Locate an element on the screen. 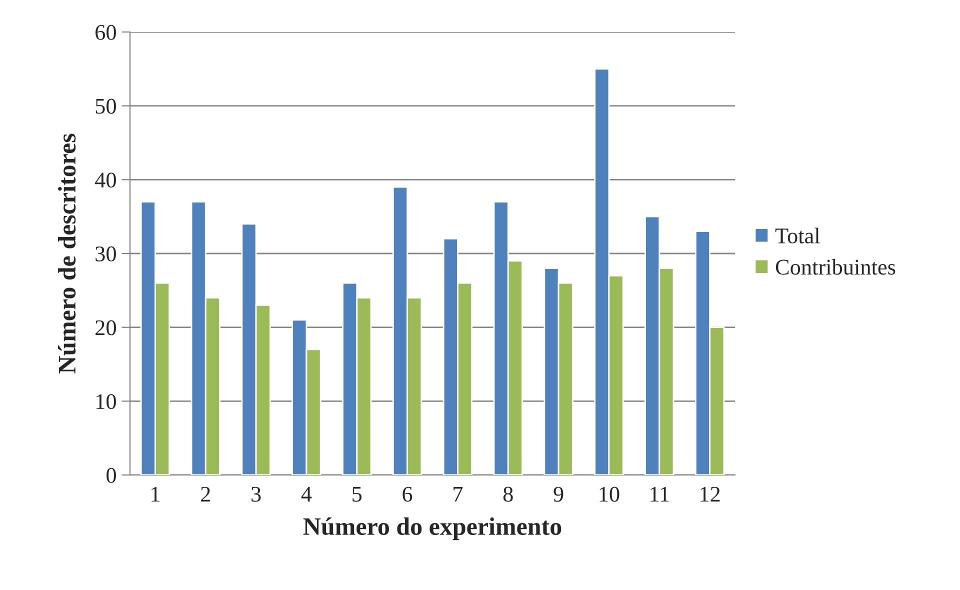 The width and height of the screenshot is (960, 590). x-tick-label: 2 is located at coordinates (205, 494).